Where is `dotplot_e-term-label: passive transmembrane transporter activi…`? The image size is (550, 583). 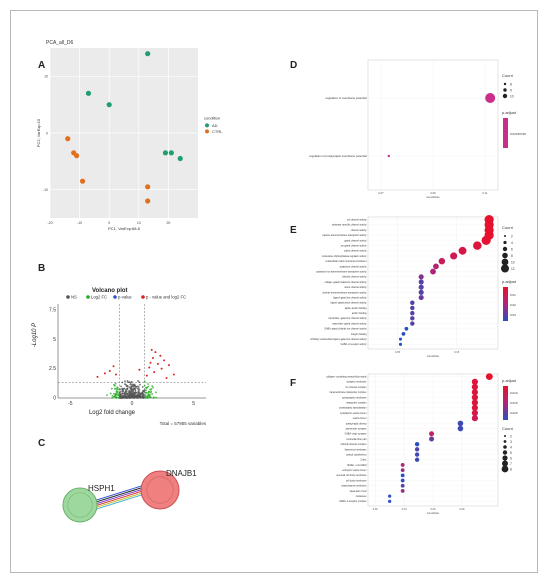
dotplot_e-term-label: passive transmembrane transporter activi… is located at coordinates (345, 235).